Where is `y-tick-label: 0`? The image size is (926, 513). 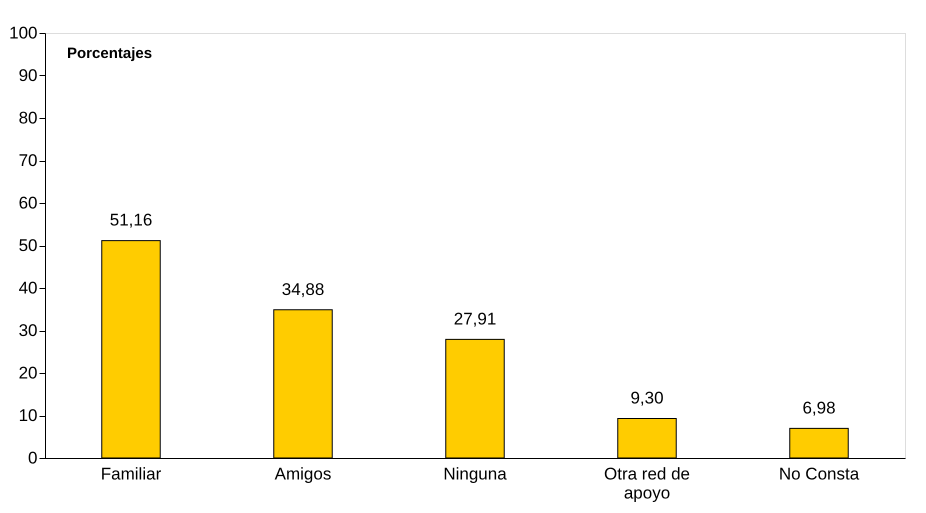
y-tick-label: 0 is located at coordinates (33, 458).